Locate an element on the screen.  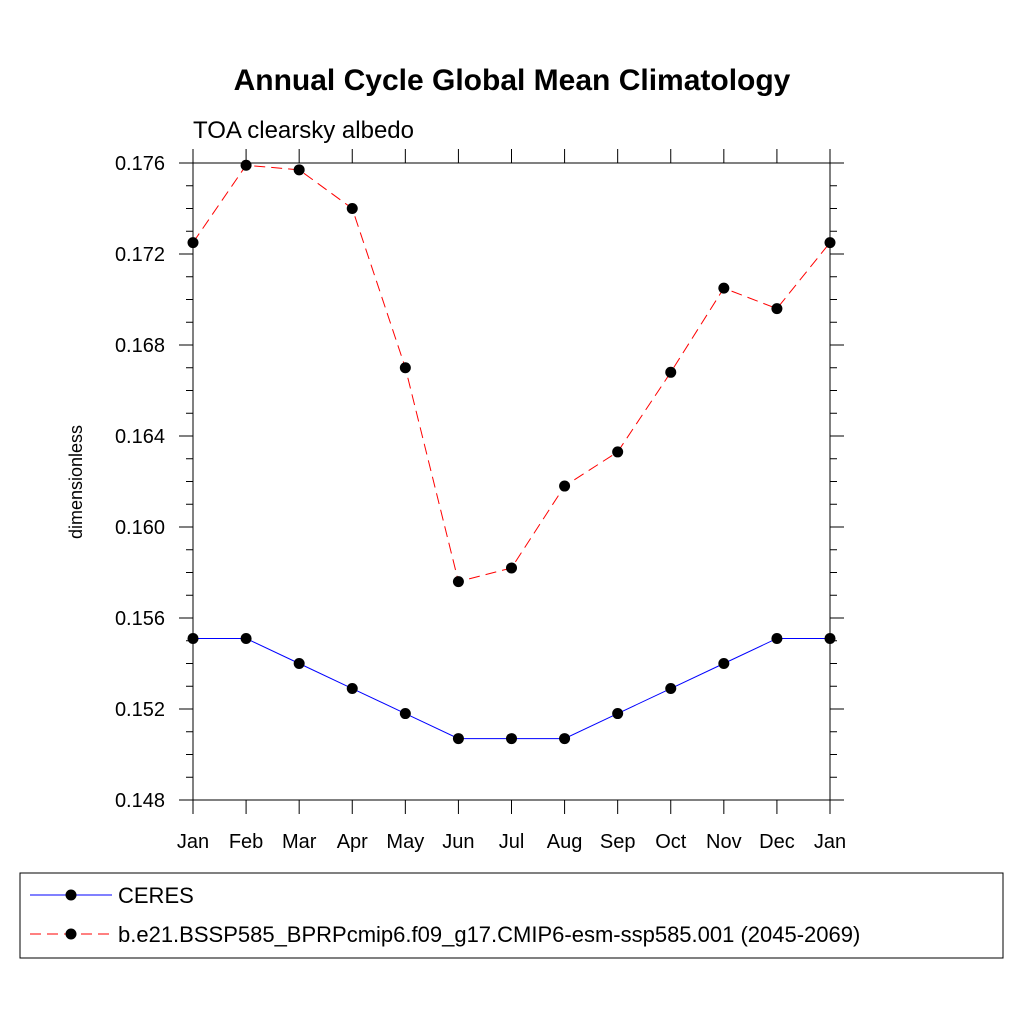
x-tick-labels: Jan Feb Mar Apr May Jun Jul Aug Sep Oct Nov Dec Jan is located at coordinates (511, 842).